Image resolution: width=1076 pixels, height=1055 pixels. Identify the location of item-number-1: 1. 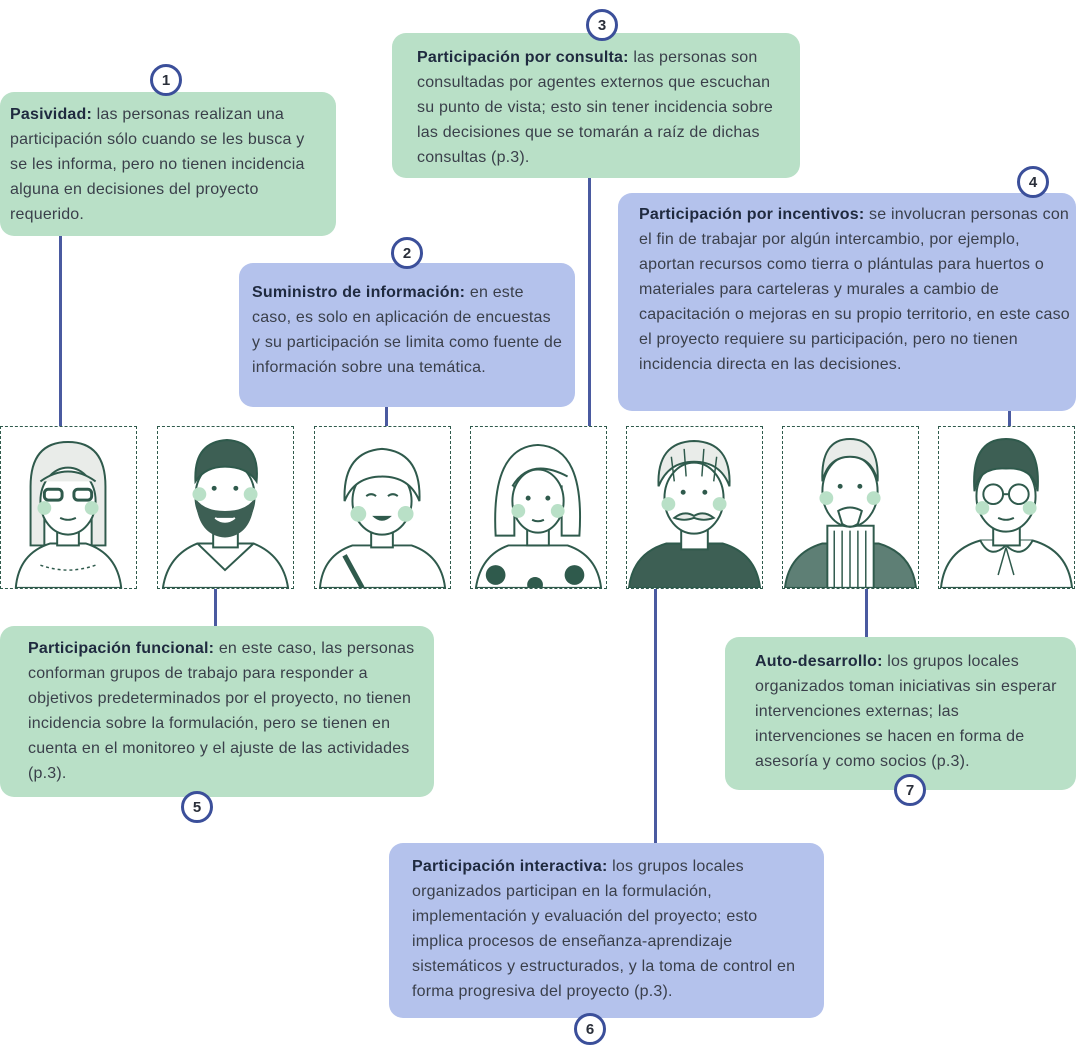
(166, 80).